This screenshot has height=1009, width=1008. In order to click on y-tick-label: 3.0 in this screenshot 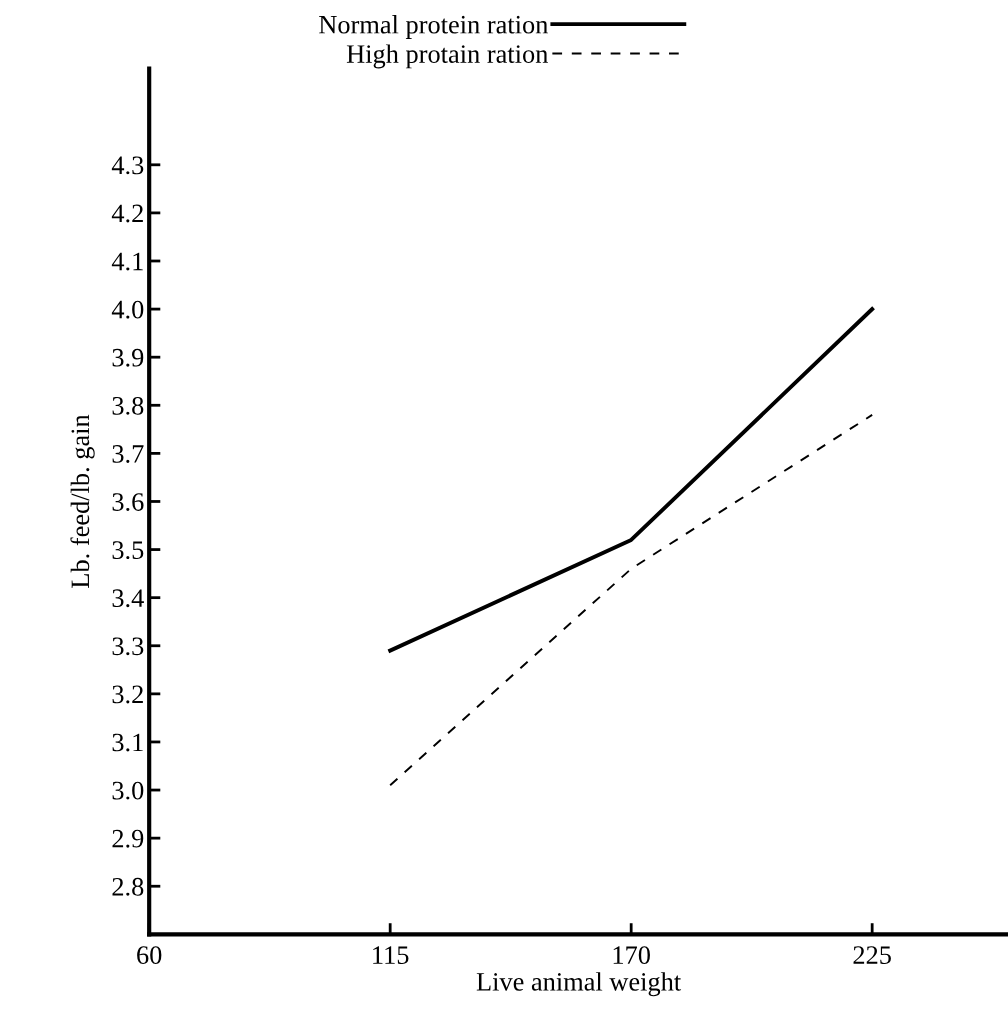, I will do `click(128, 790)`.